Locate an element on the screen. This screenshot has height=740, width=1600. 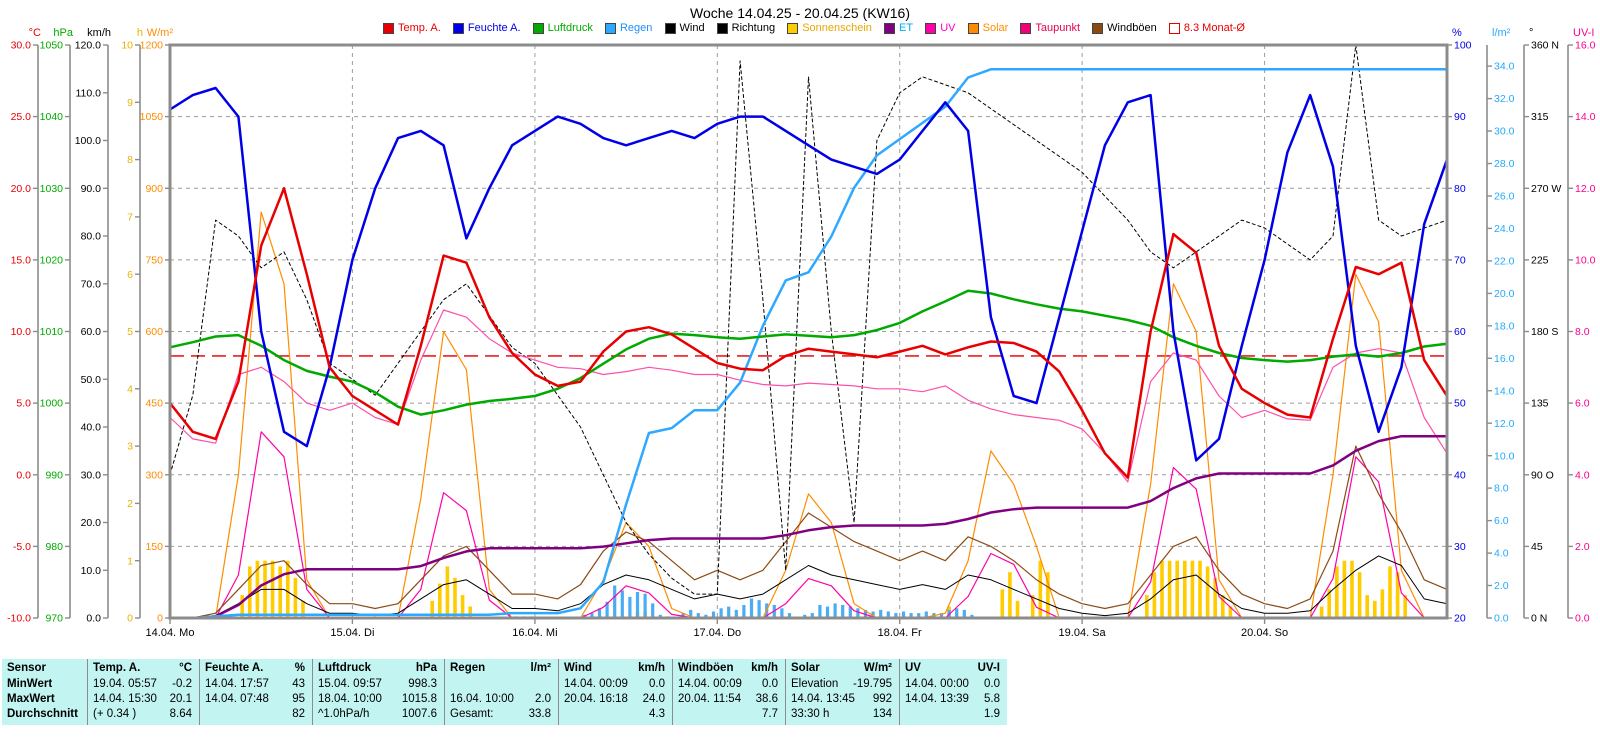
axis-tick: 2 is located at coordinates (130, 504).